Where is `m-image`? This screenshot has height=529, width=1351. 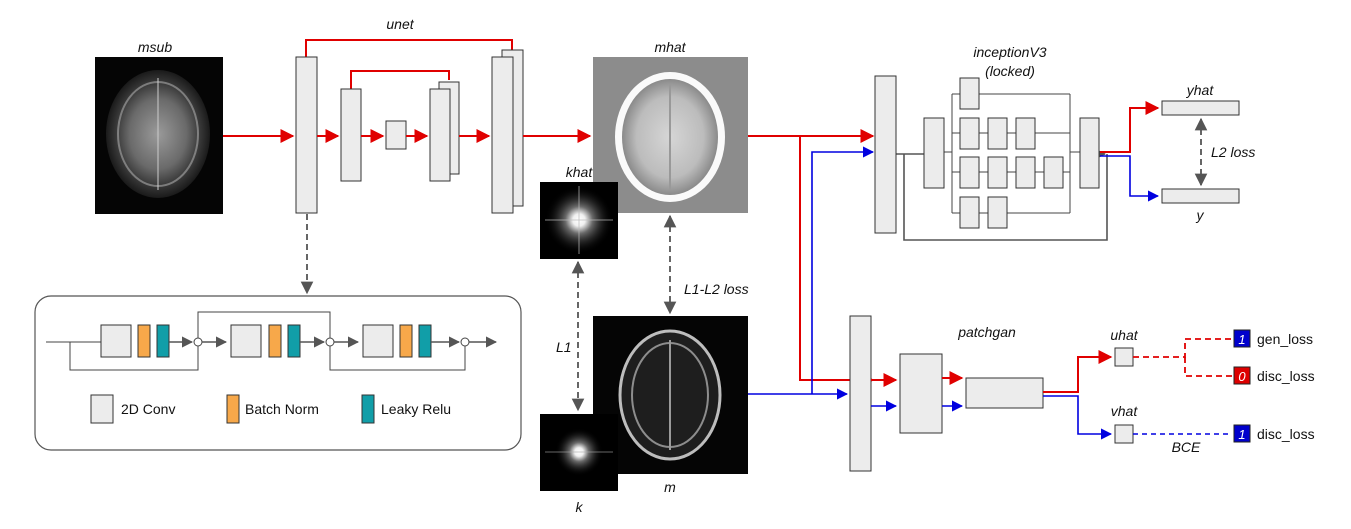 m-image is located at coordinates (670, 395).